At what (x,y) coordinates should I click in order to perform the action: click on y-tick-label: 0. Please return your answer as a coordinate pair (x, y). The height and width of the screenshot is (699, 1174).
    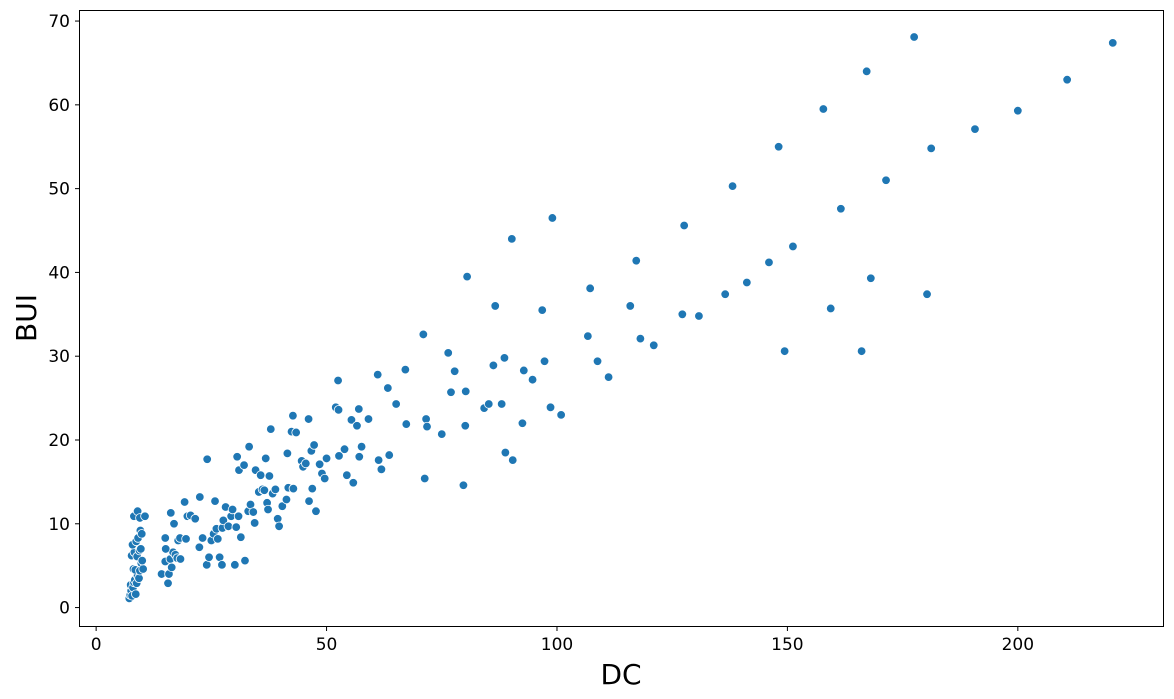
    Looking at the image, I should click on (64, 609).